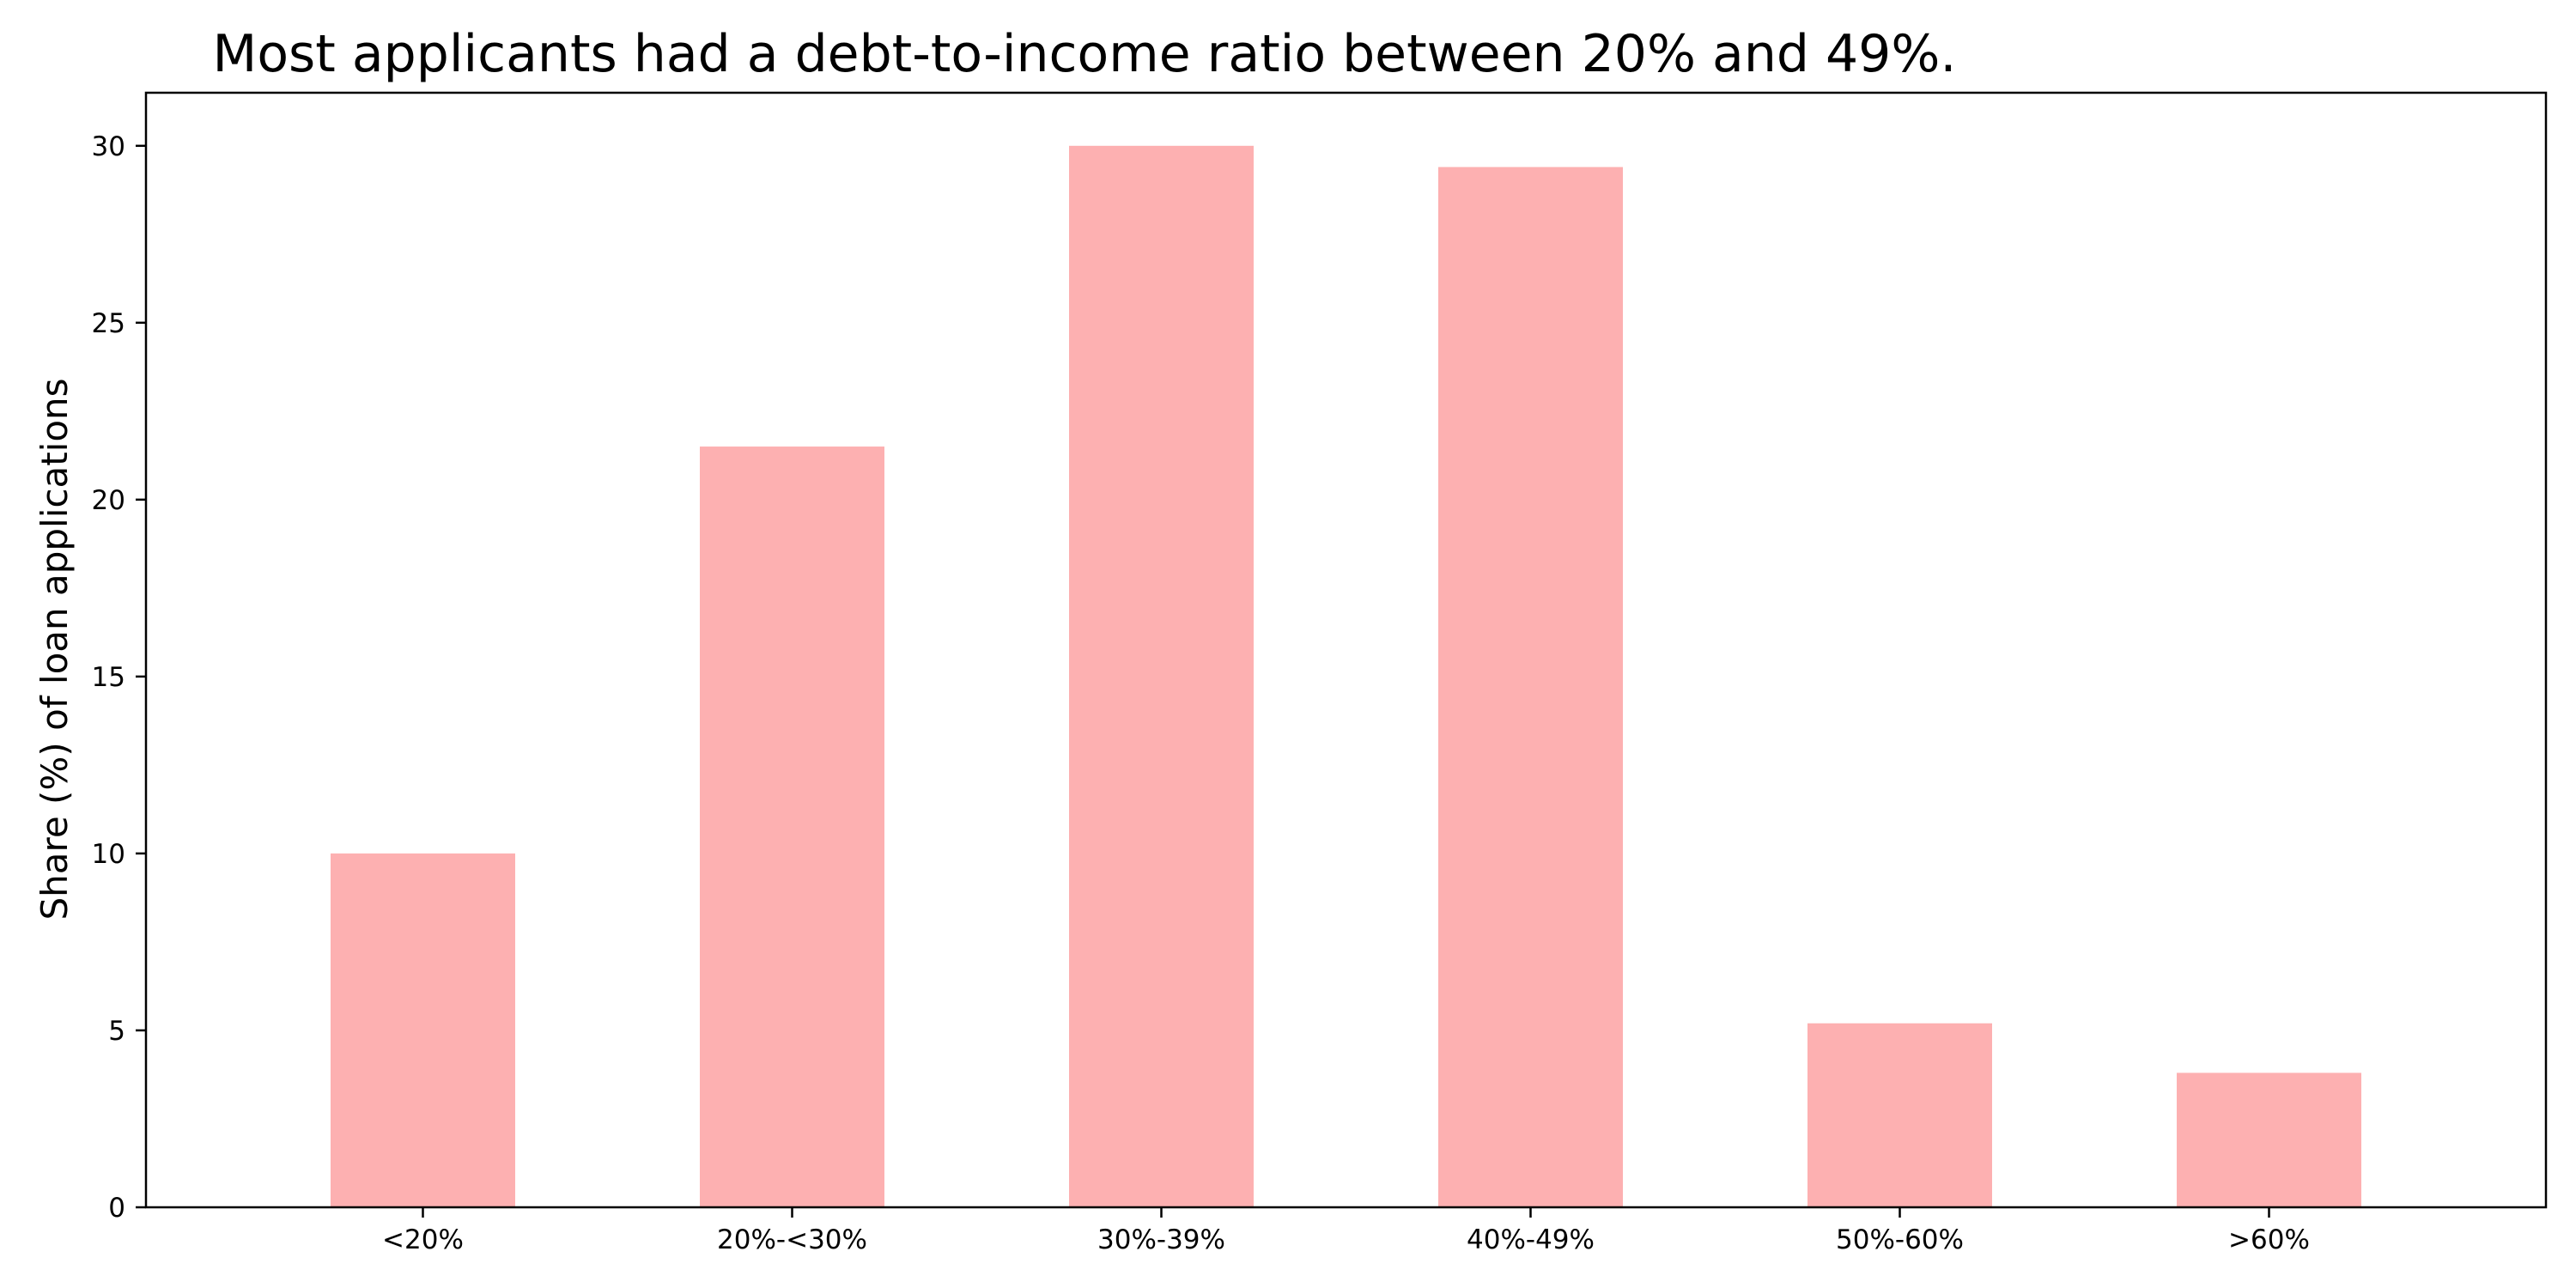  Describe the element at coordinates (1346, 1231) in the screenshot. I see `x-axis-ticks: <20% 20%-<30% 30%-39% 40%-49% 50%-60% >60%` at that location.